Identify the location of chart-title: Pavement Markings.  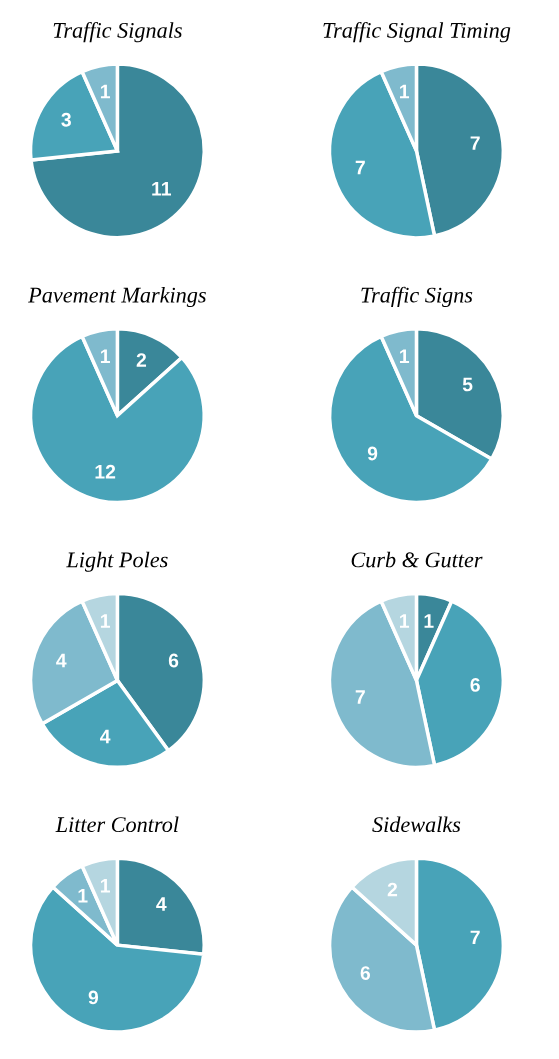
(117, 297).